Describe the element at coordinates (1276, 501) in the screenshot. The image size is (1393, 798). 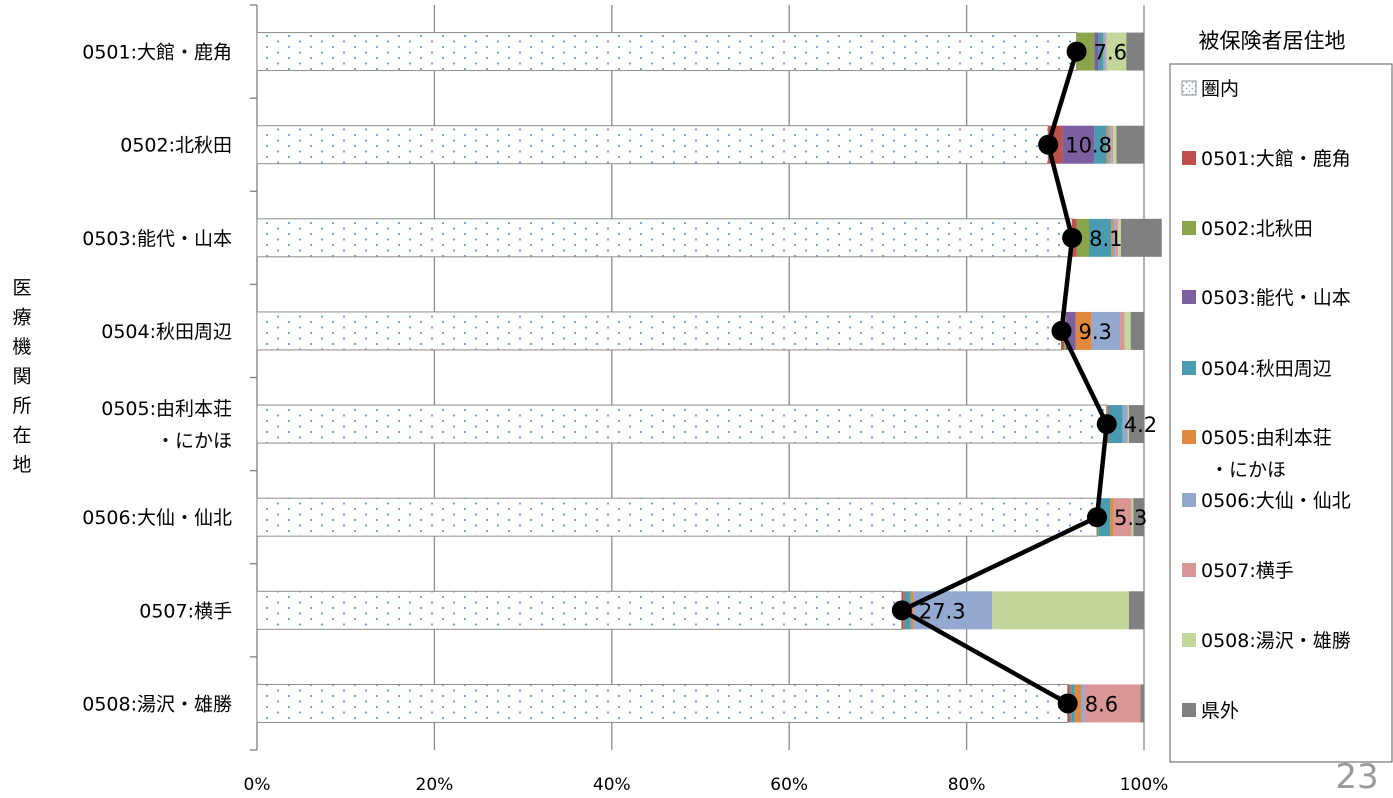
I see `legend-label: 0506:大仙・仙北` at that location.